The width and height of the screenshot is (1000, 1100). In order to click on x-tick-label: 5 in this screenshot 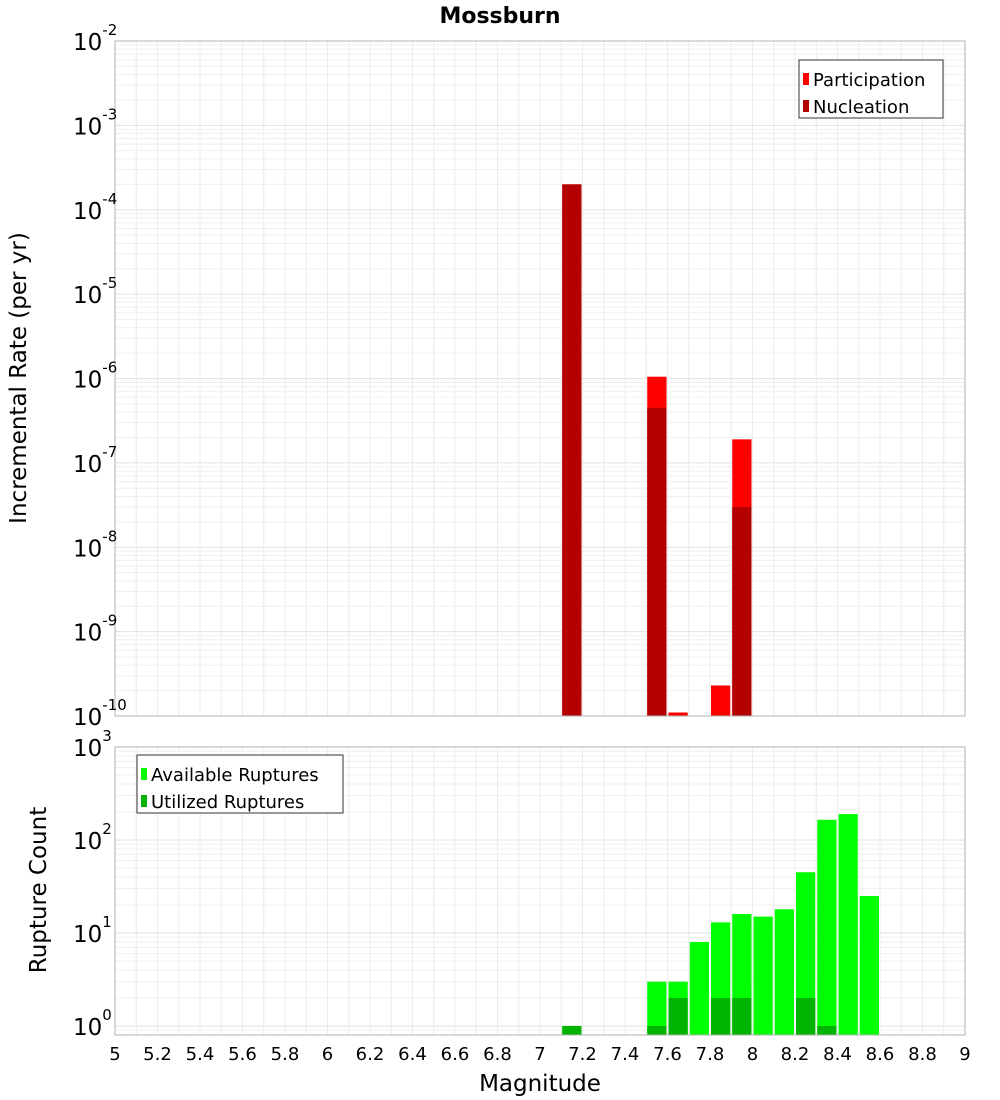, I will do `click(114, 1054)`.